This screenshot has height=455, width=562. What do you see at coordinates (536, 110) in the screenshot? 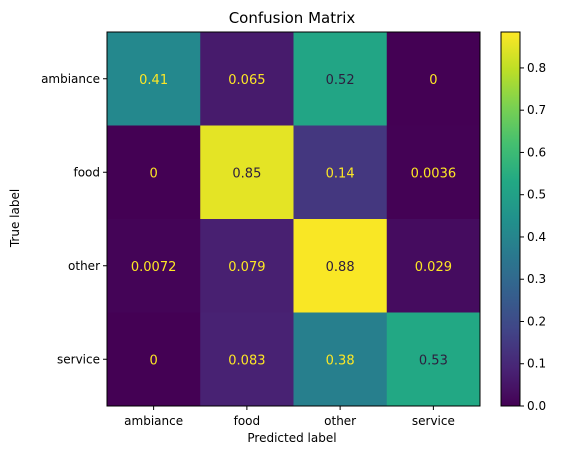
I see `colorbar-tick-label: 0.7` at bounding box center [536, 110].